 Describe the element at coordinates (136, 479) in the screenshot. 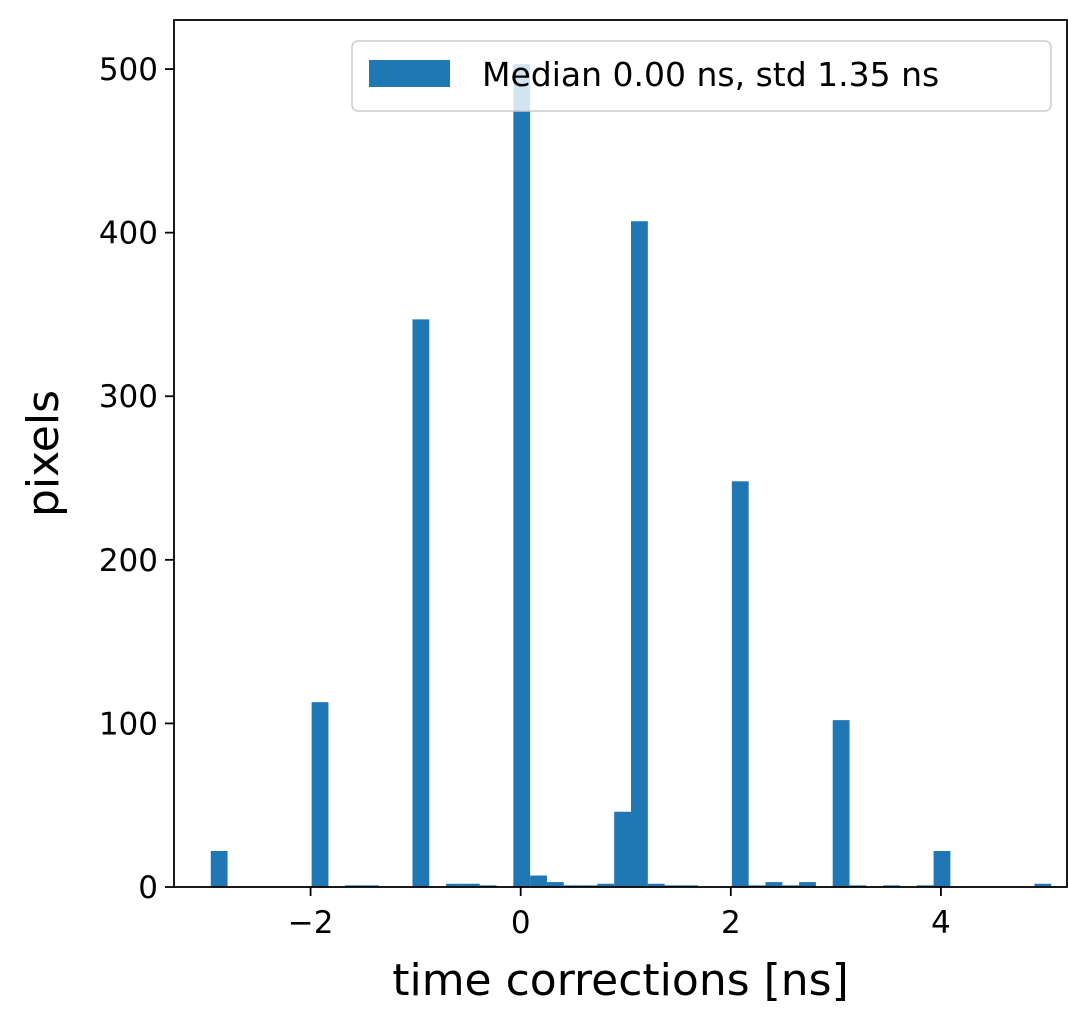

I see `y-axis-ticks: 0 100 200 300 400 500` at that location.